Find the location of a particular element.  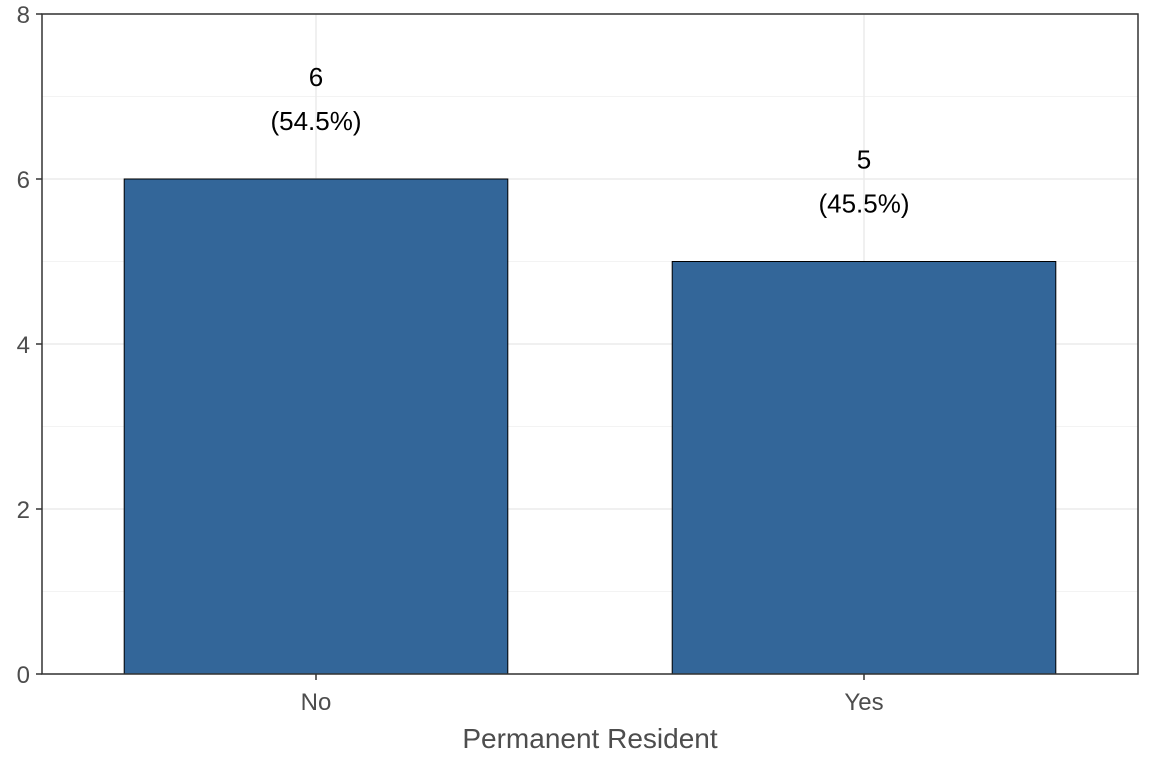

y-tick-label: 4 is located at coordinates (23, 345).